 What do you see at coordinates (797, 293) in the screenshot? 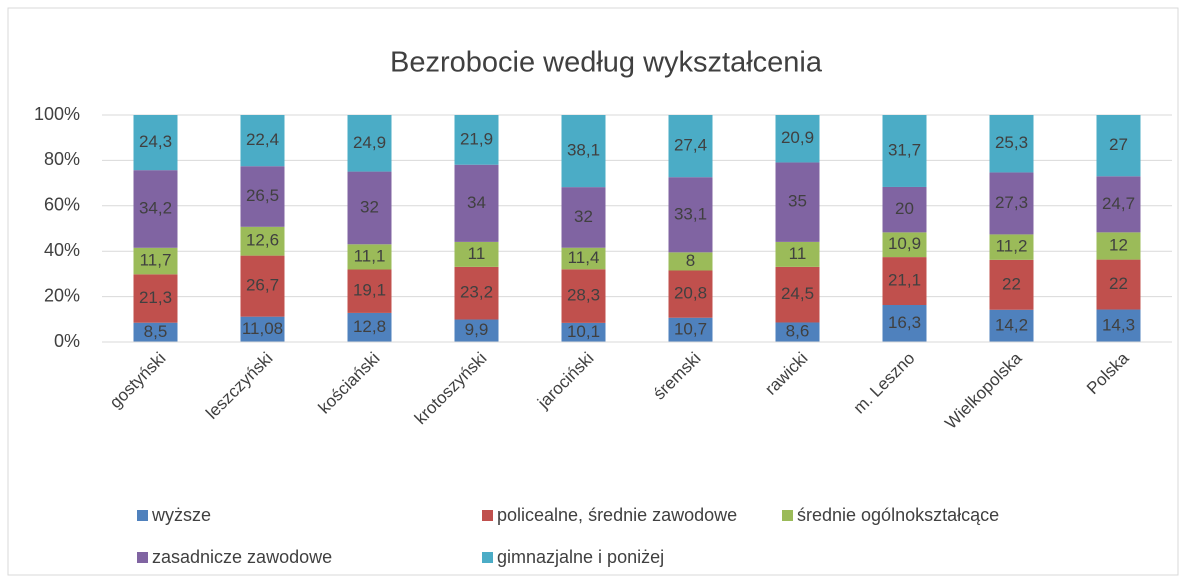
I see `data-label: 24,5` at bounding box center [797, 293].